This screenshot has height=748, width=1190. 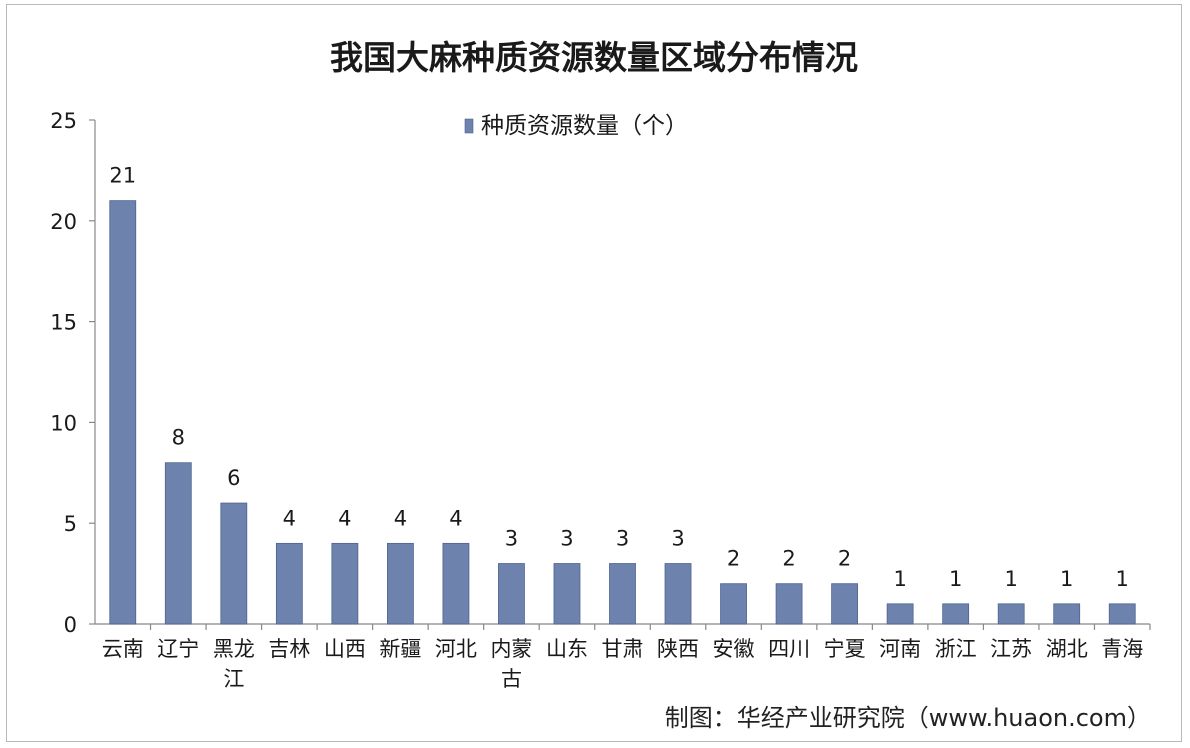 What do you see at coordinates (1122, 649) in the screenshot?
I see `x-tick-label: 青海` at bounding box center [1122, 649].